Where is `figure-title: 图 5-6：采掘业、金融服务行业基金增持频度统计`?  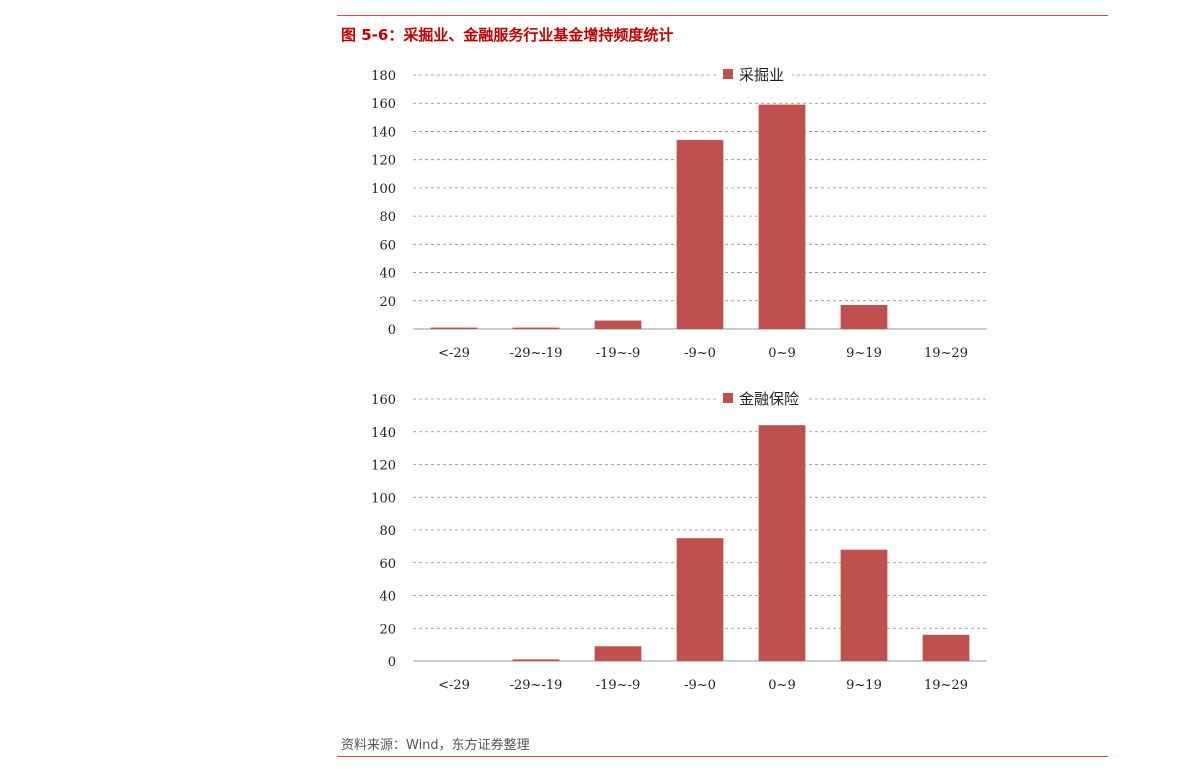 figure-title: 图 5-6：采掘业、金融服务行业基金增持频度统计 is located at coordinates (507, 35).